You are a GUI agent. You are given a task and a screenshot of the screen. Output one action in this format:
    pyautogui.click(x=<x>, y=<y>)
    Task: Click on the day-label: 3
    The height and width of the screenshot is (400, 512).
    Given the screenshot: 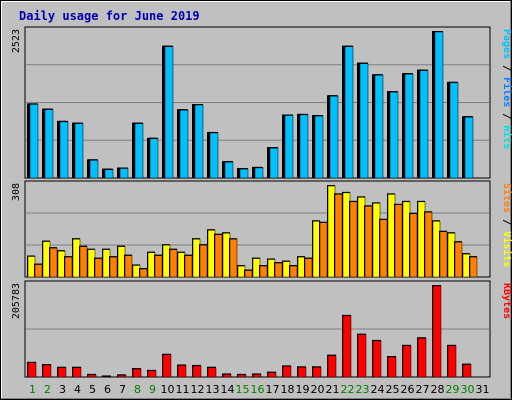 What is the action you would take?
    pyautogui.click(x=62, y=389)
    